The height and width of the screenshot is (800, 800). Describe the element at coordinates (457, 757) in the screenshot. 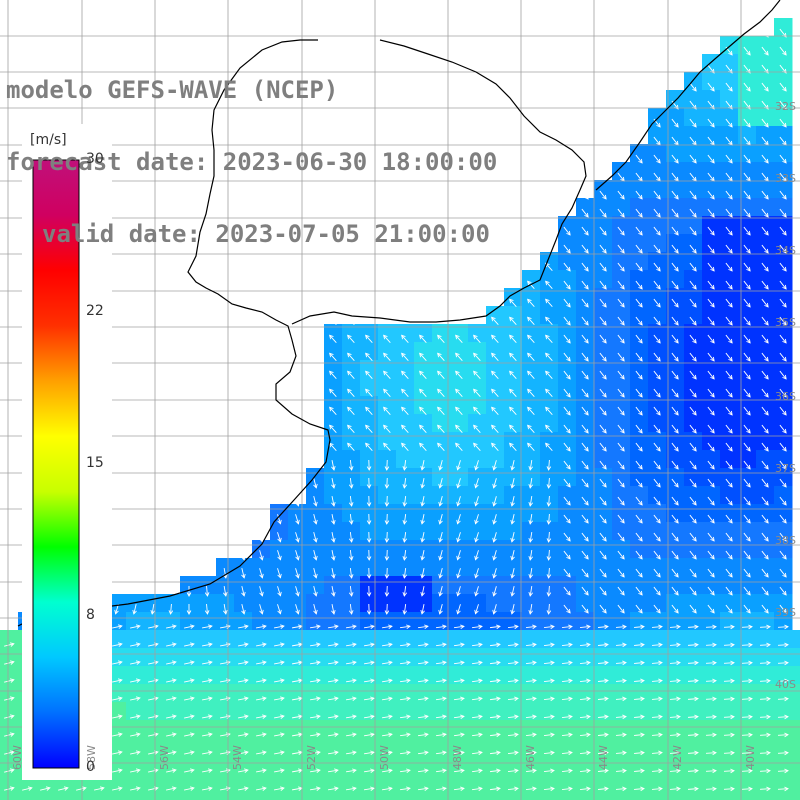

I see `longitude-label: 48W` at that location.